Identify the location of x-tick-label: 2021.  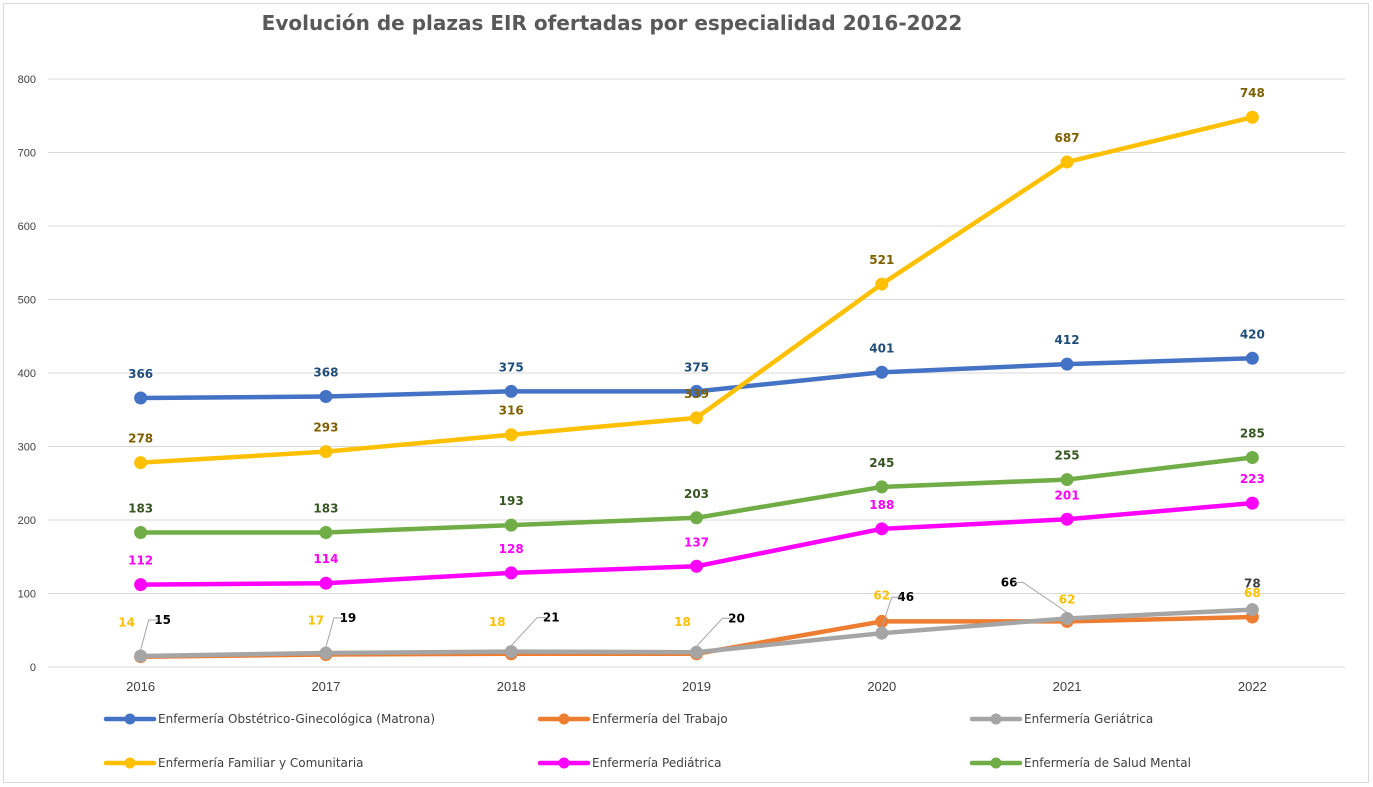
(1067, 686).